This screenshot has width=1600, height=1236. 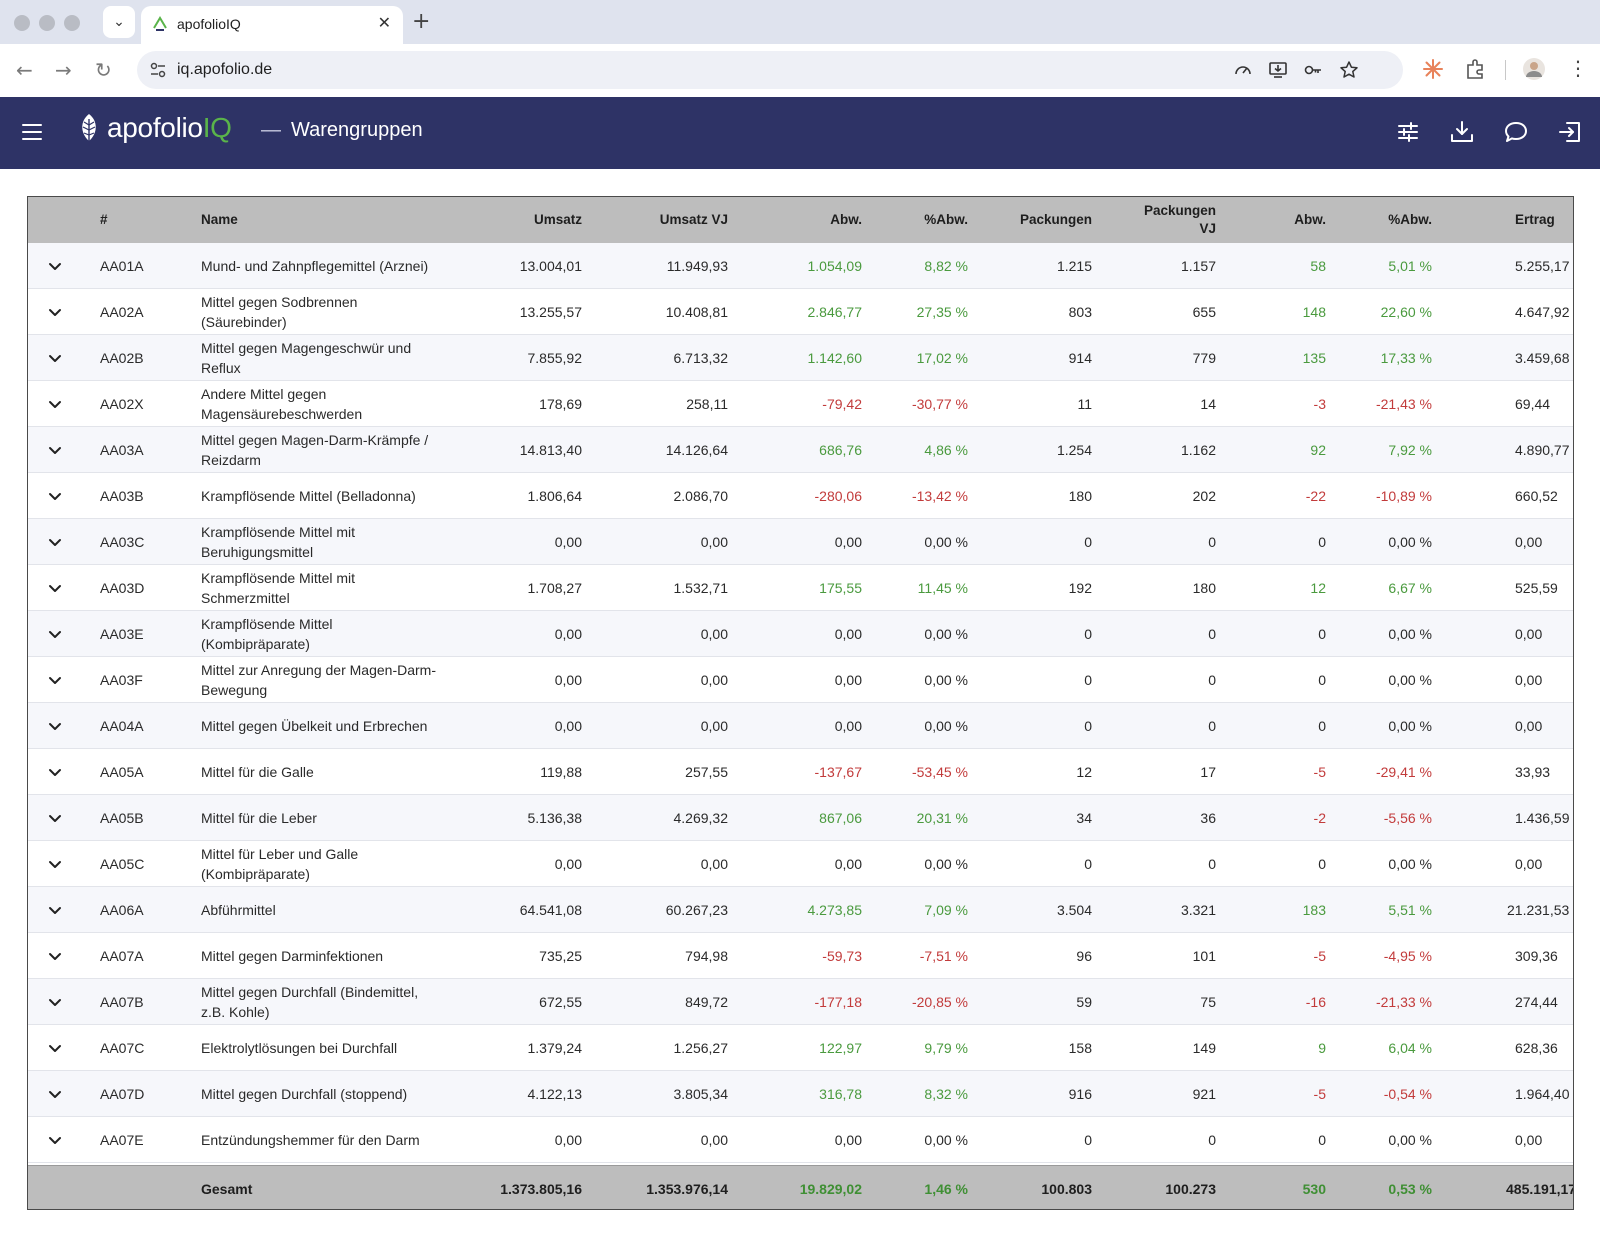 I want to click on reload-icon: ↻, so click(x=103, y=70).